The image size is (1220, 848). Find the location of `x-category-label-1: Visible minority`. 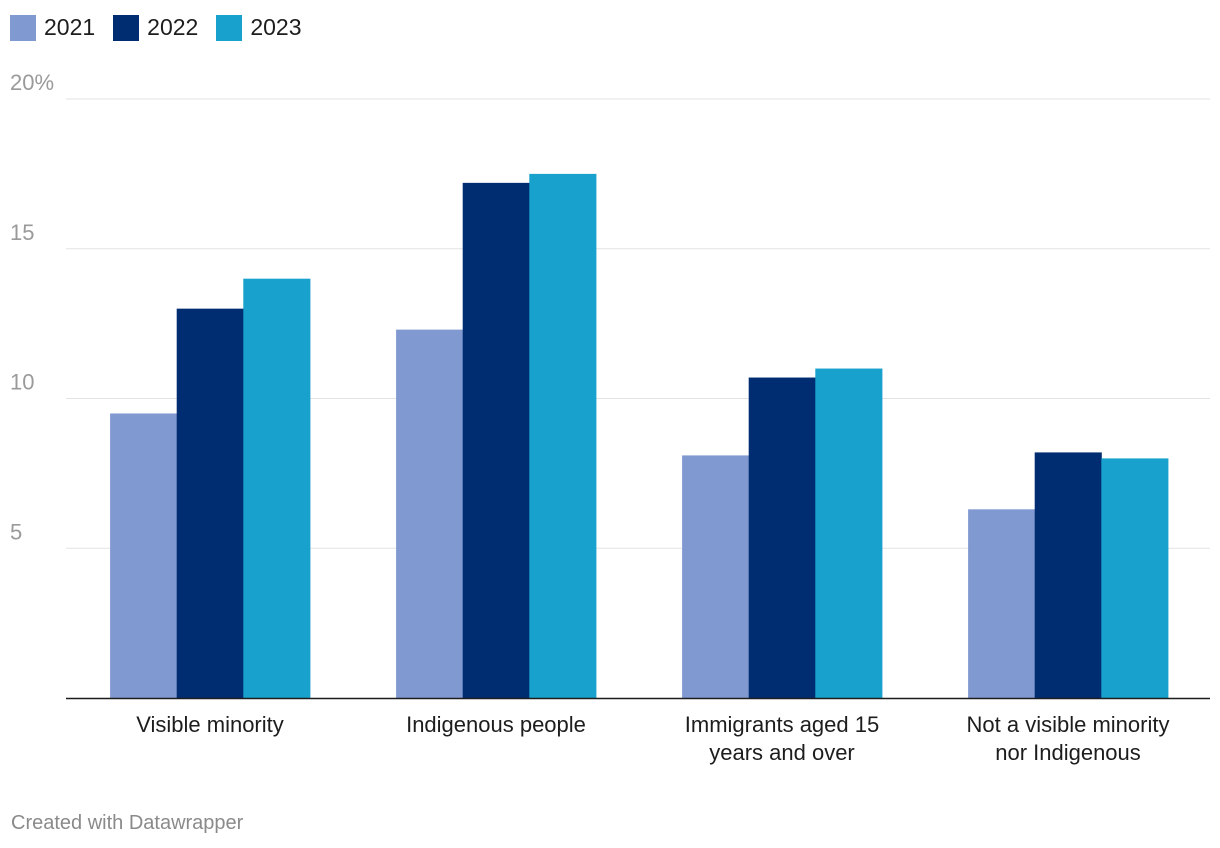

x-category-label-1: Visible minority is located at coordinates (210, 724).